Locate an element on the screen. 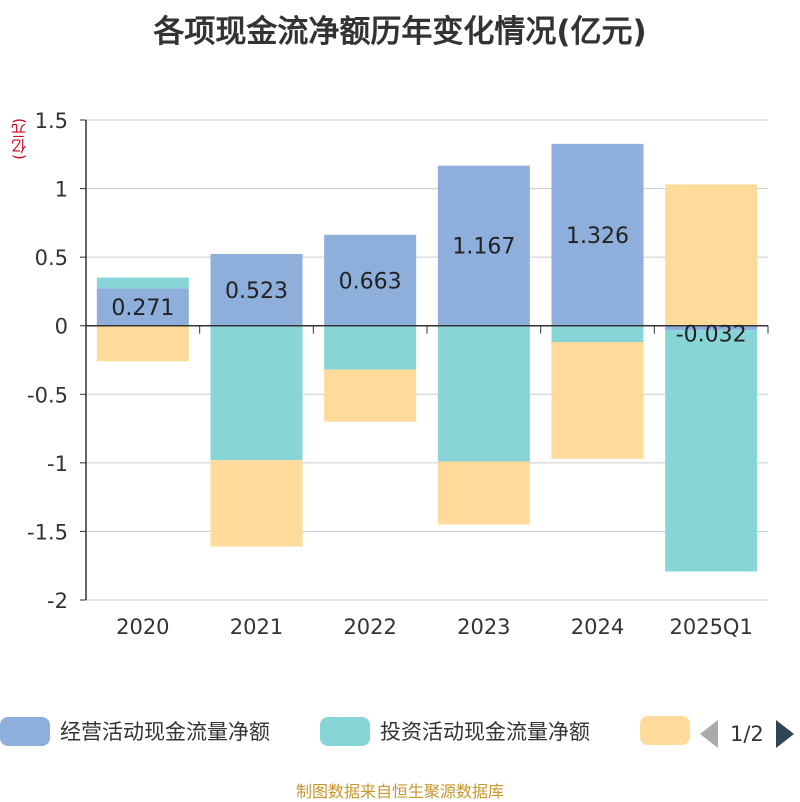 Image resolution: width=800 pixels, height=802 pixels. legend-page-indicator: 1/2 is located at coordinates (747, 734).